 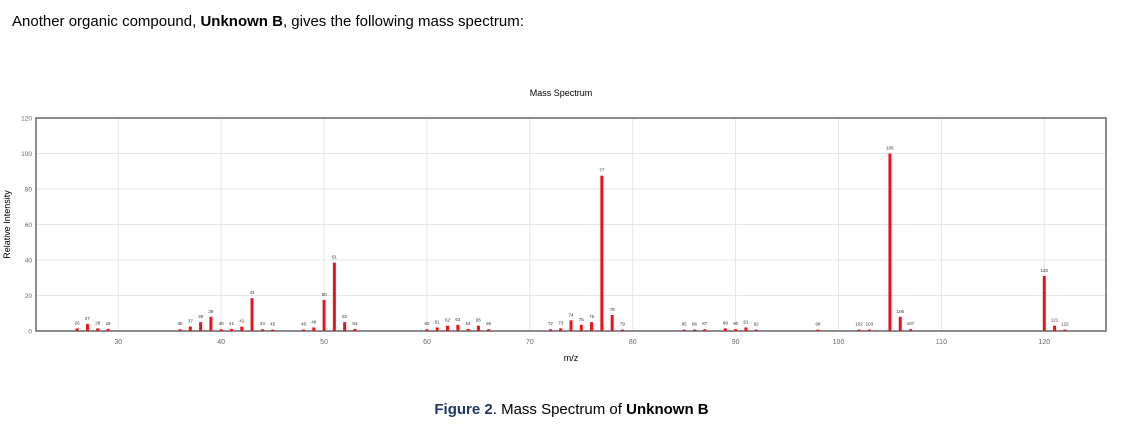 What do you see at coordinates (427, 323) in the screenshot?
I see `peak-label: 60` at bounding box center [427, 323].